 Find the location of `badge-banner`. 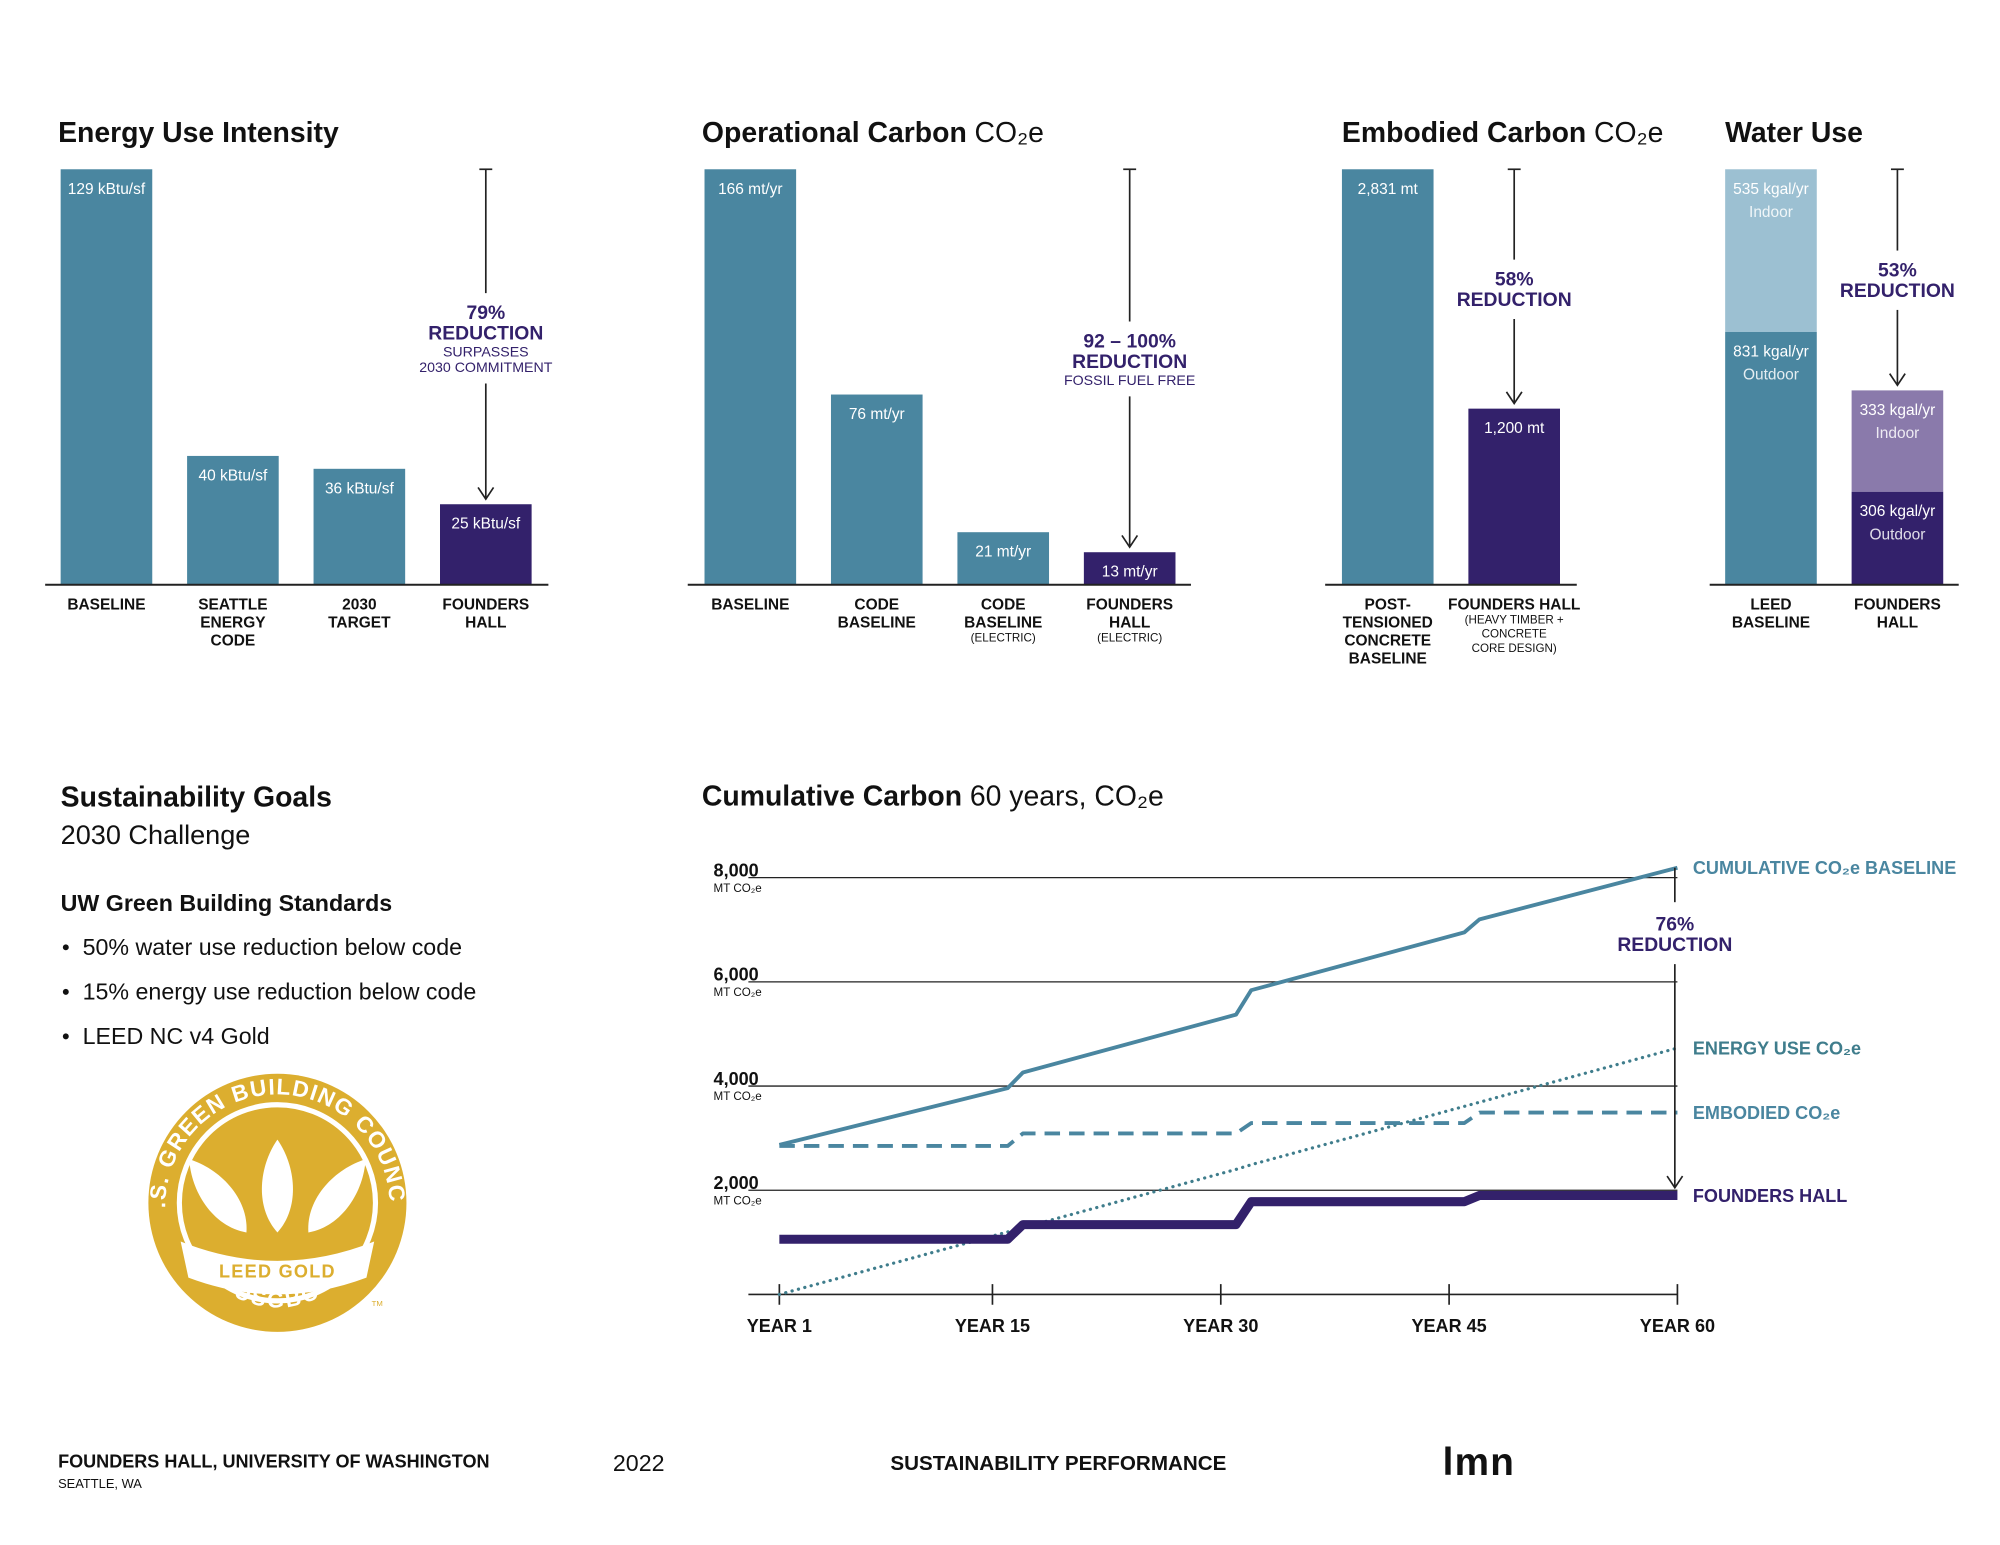

badge-banner is located at coordinates (277, 1268).